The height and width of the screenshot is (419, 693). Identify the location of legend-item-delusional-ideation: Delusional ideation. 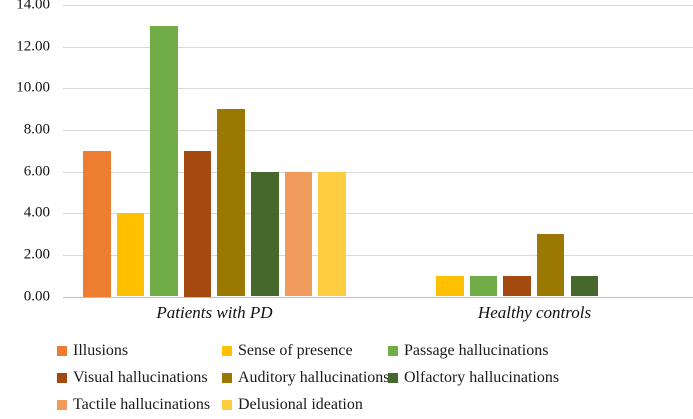
(305, 404).